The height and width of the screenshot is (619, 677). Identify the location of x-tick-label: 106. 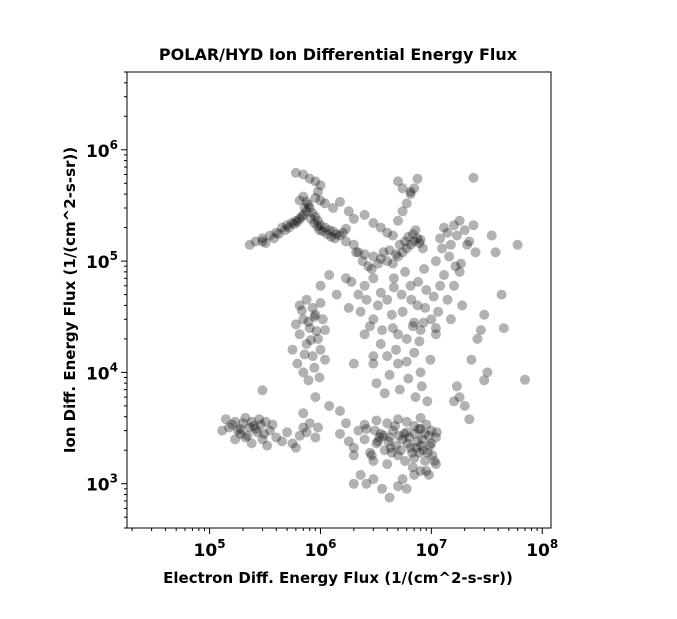
(320, 549).